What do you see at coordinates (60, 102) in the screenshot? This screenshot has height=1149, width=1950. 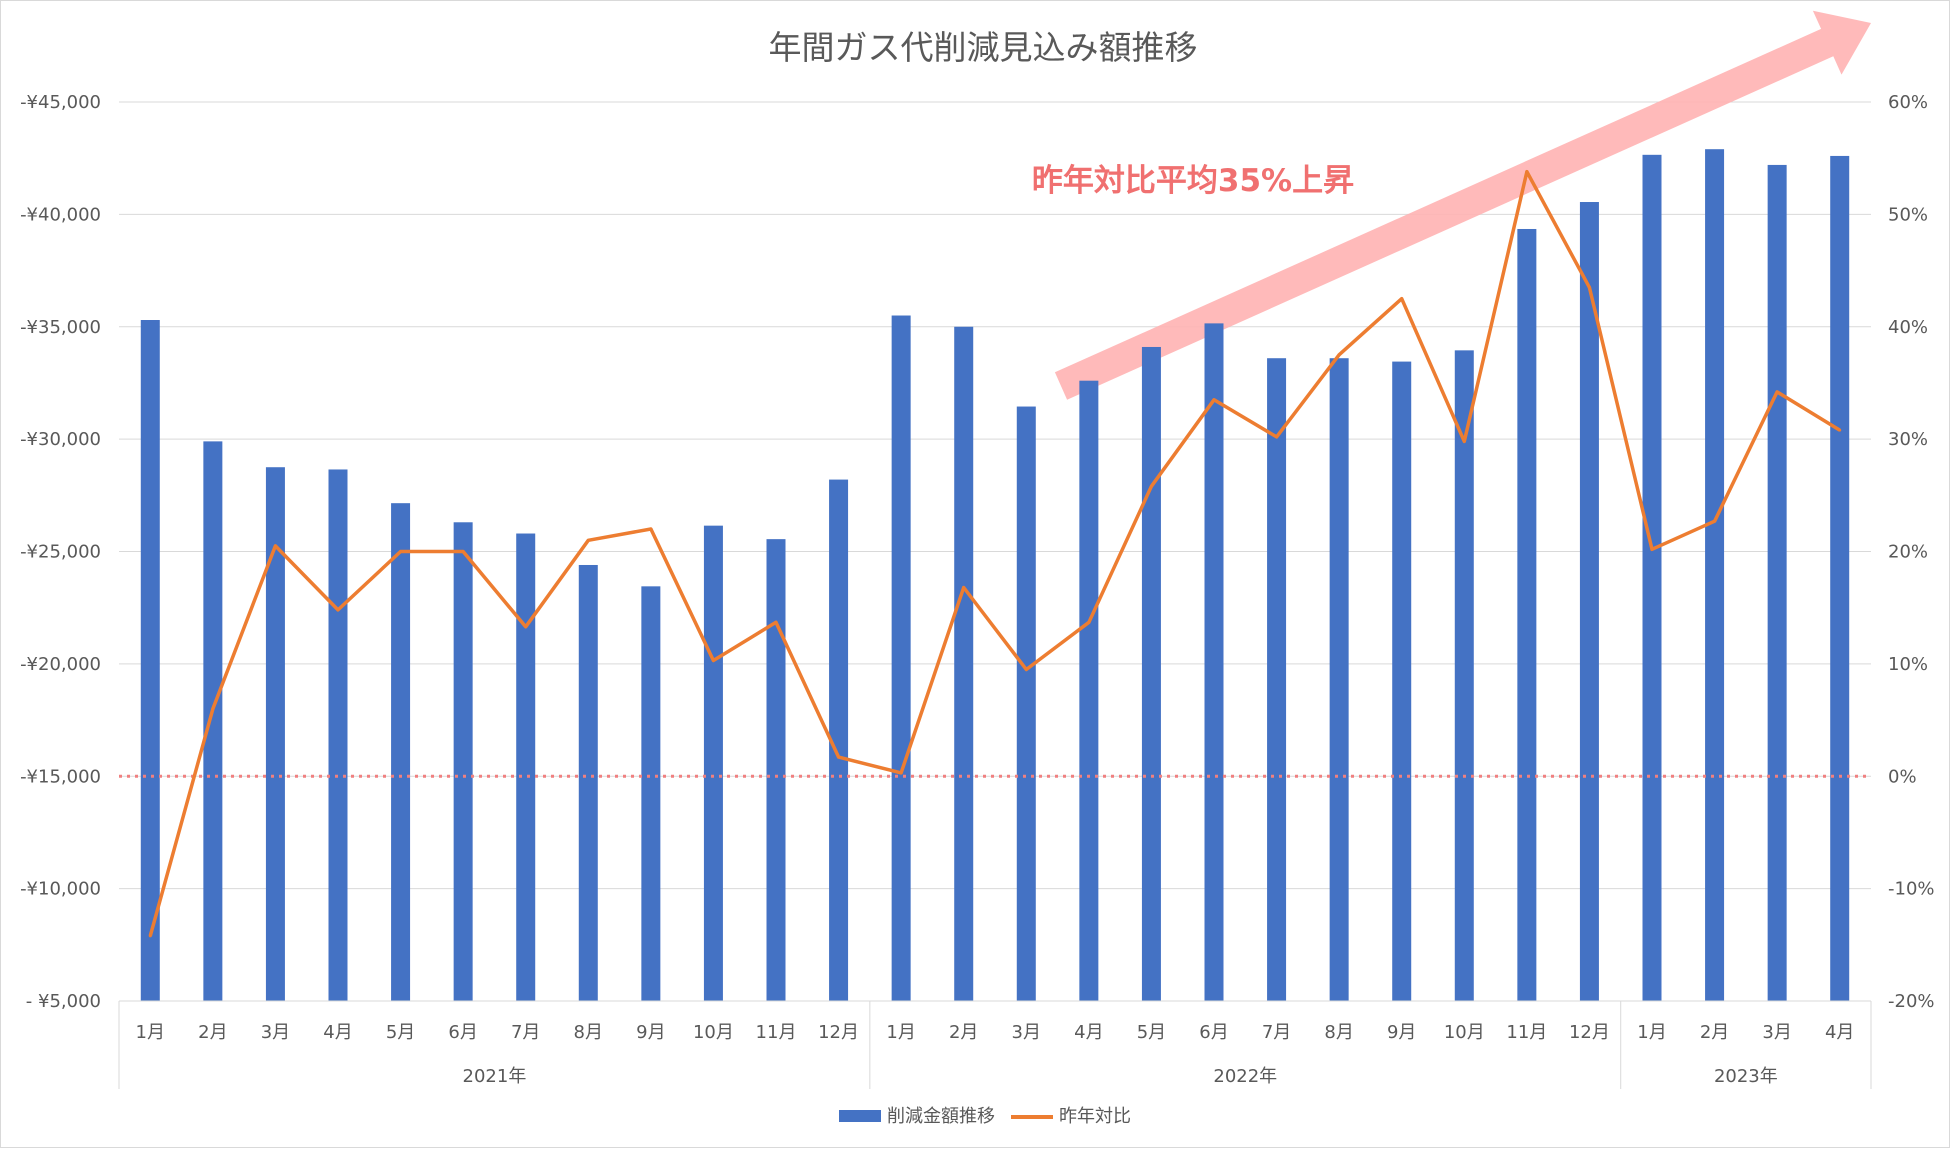 I see `left-tick-label: -¥45,000` at bounding box center [60, 102].